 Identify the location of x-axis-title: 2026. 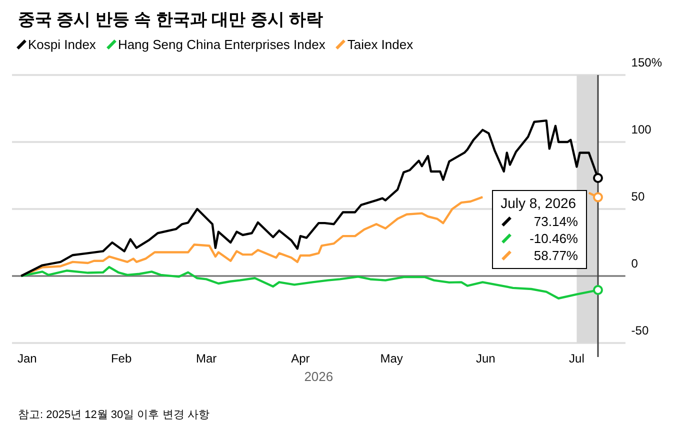
(319, 376).